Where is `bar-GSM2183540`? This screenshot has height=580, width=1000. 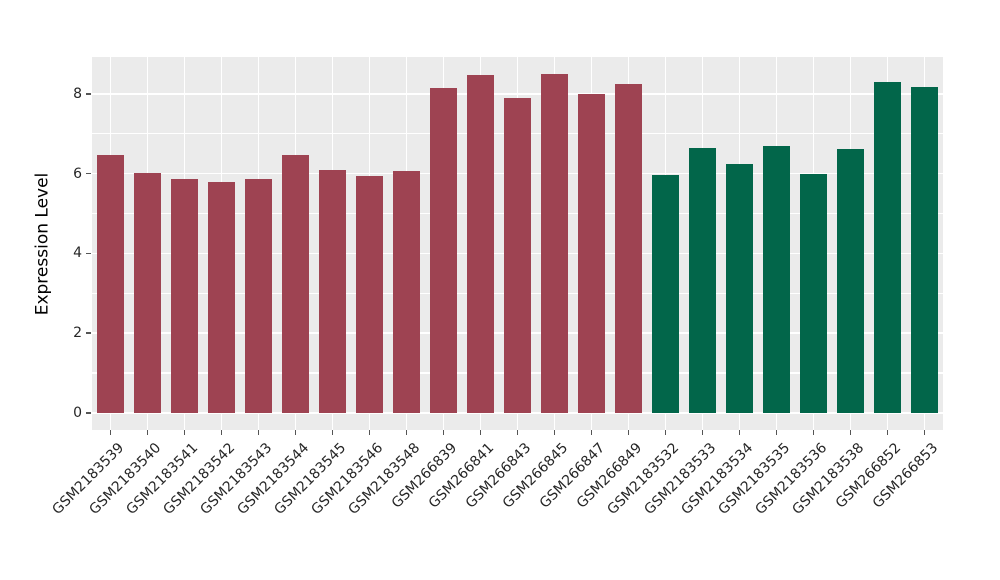 bar-GSM2183540 is located at coordinates (147, 293).